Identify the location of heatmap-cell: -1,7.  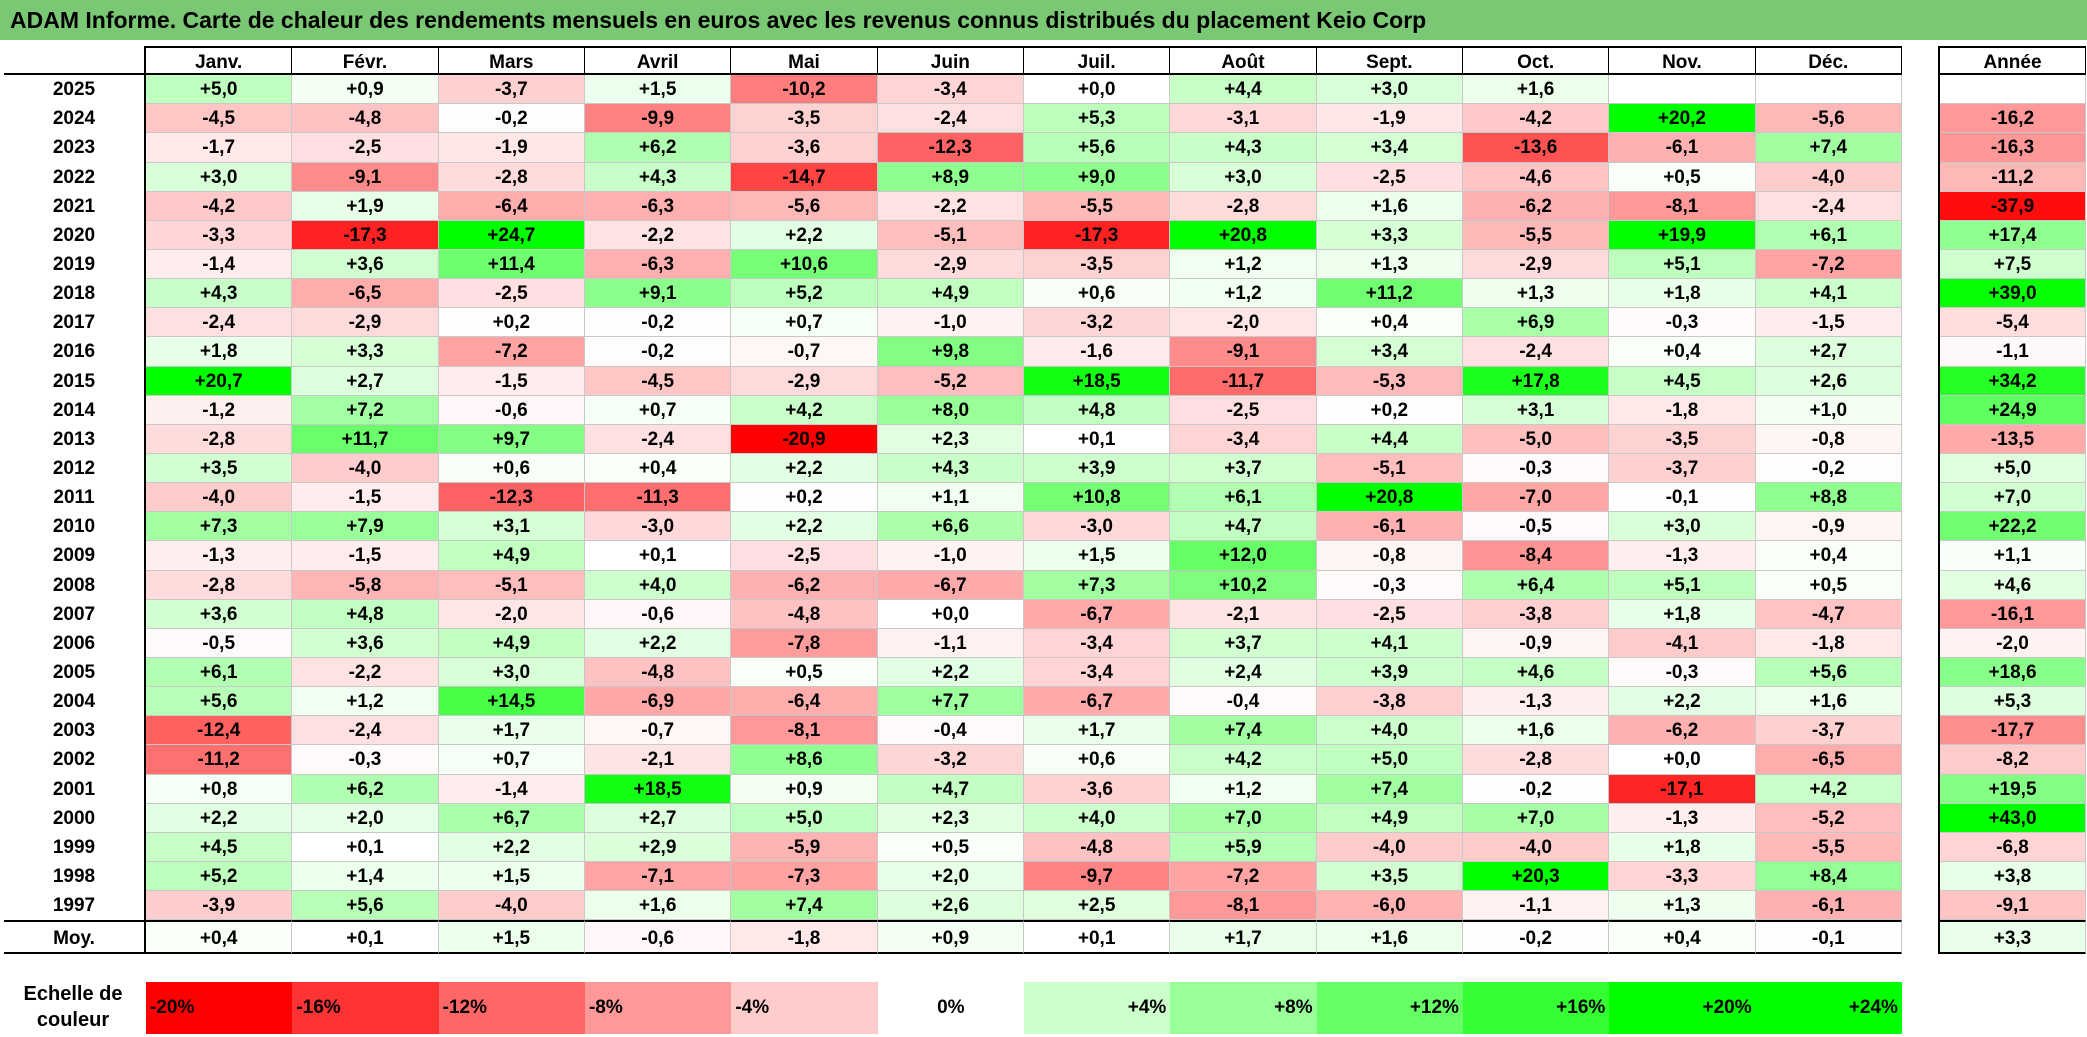
(219, 148).